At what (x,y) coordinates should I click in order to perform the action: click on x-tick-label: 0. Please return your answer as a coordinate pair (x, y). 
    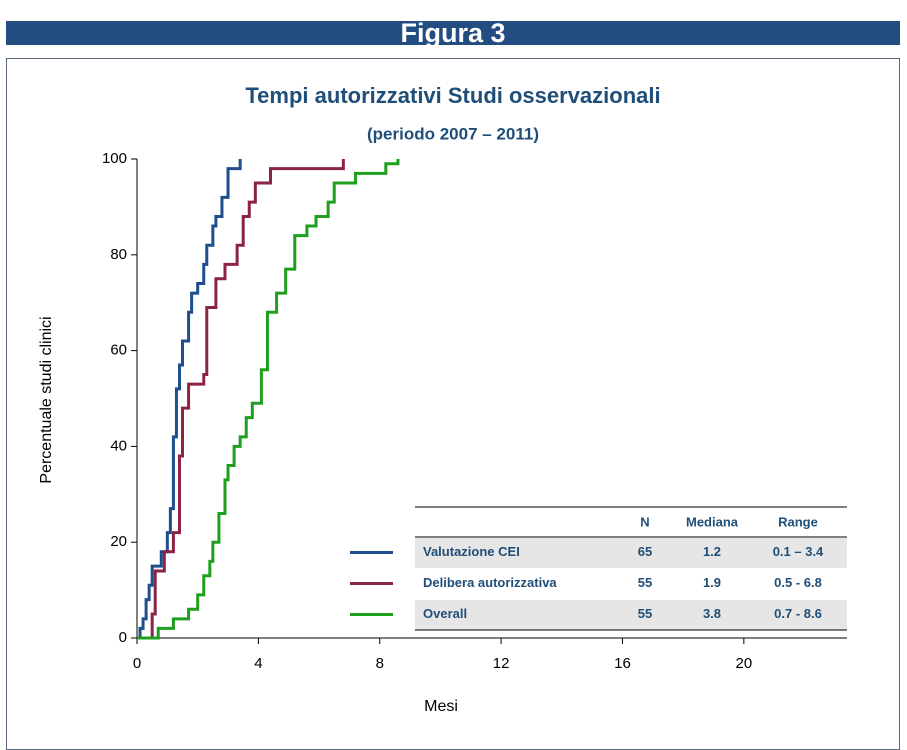
    Looking at the image, I should click on (137, 663).